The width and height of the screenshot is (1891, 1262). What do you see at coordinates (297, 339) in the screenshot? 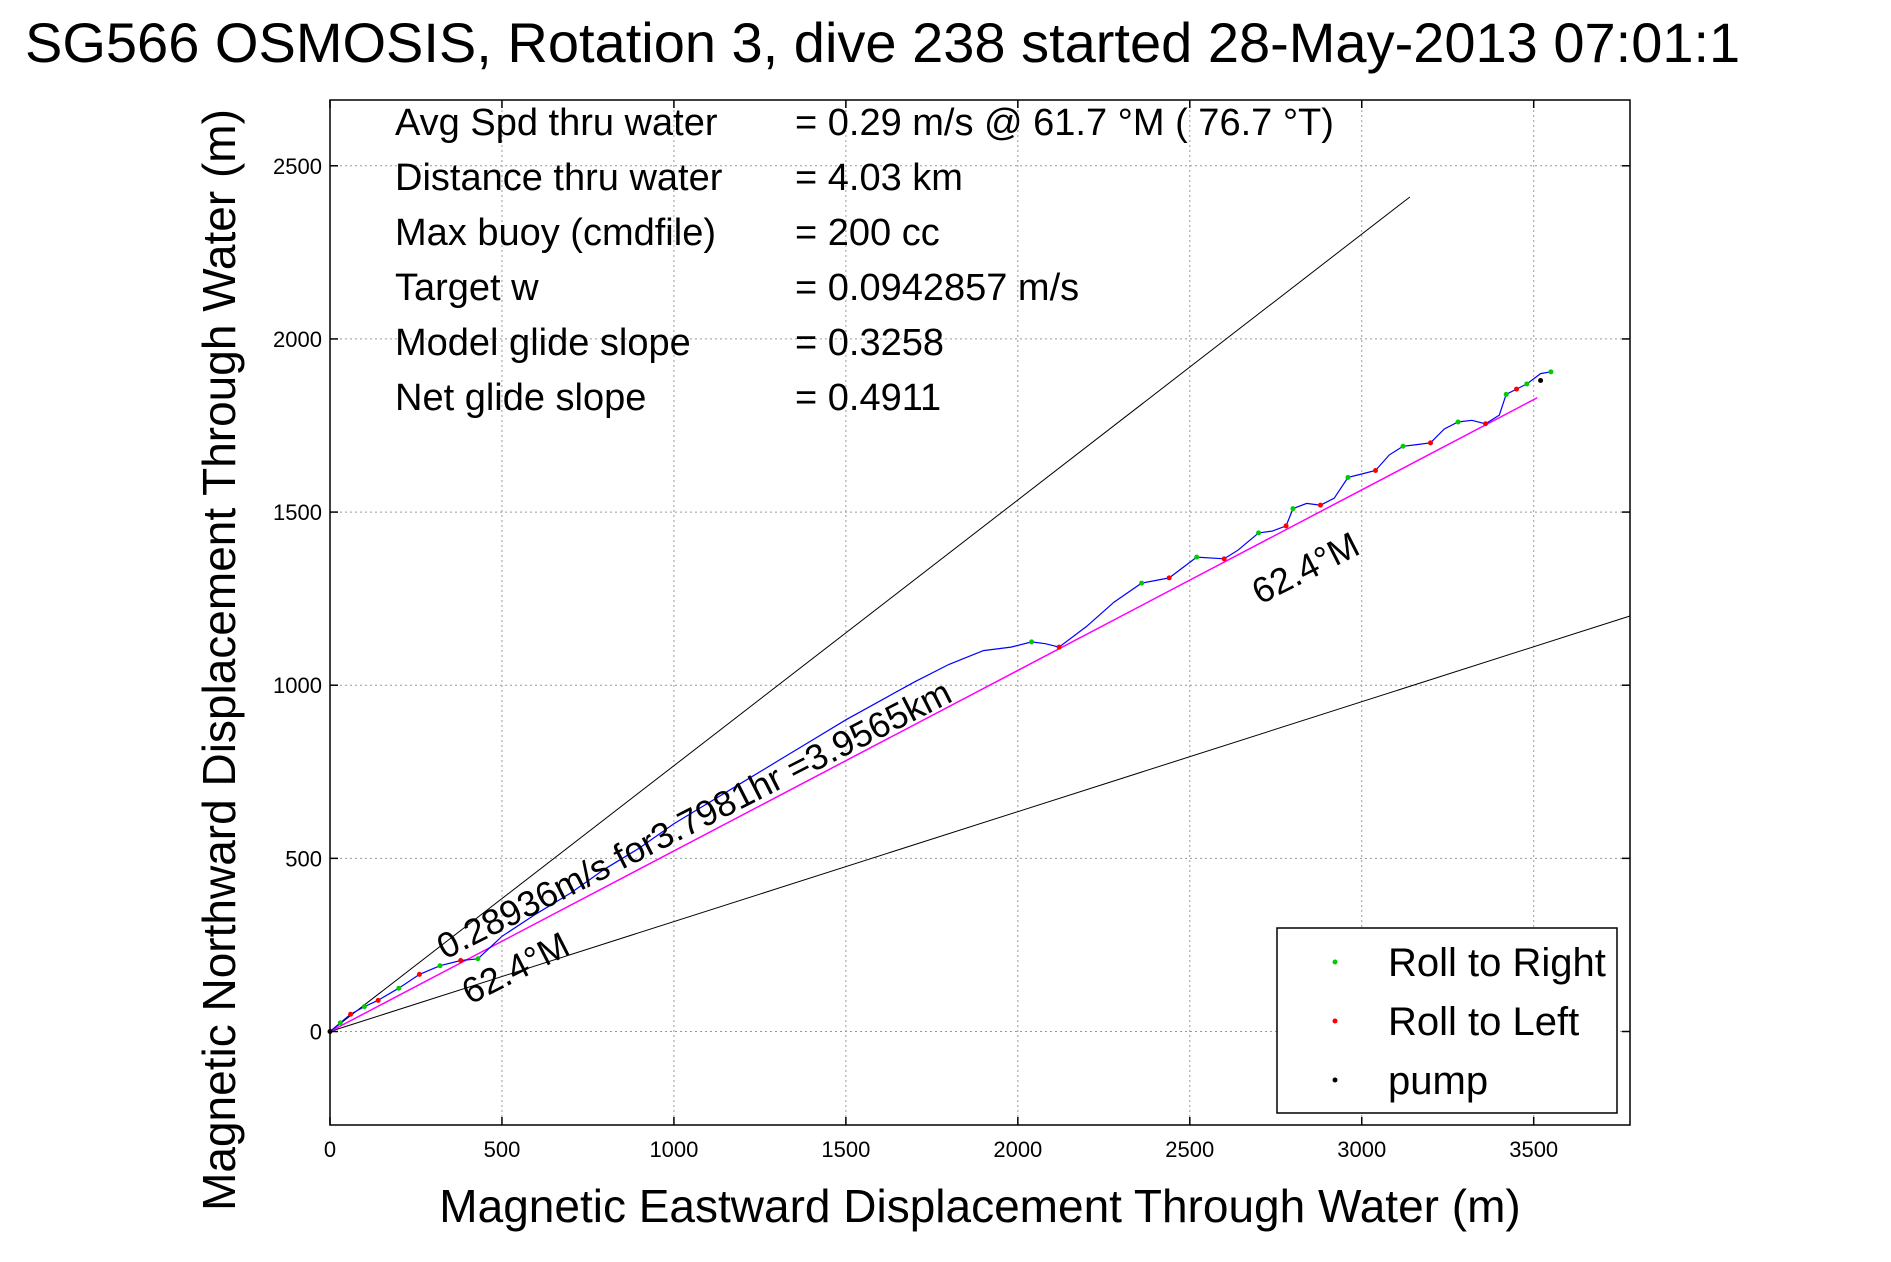
I see `y-tick-label: 2000` at bounding box center [297, 339].